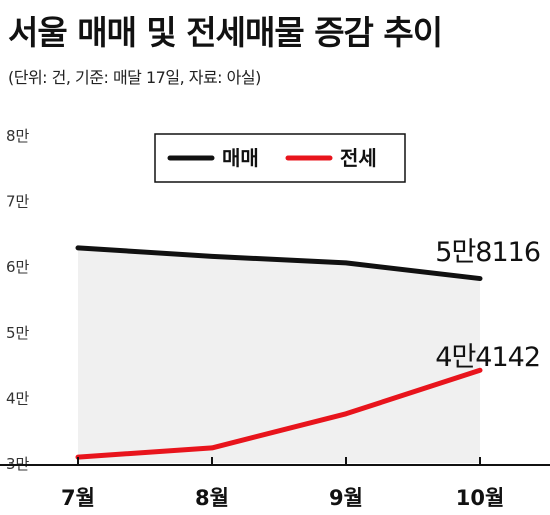  What do you see at coordinates (134, 77) in the screenshot?
I see `chart-subtitle: (단위: 건, 기준: 매달 17일, 자료: 아실)` at bounding box center [134, 77].